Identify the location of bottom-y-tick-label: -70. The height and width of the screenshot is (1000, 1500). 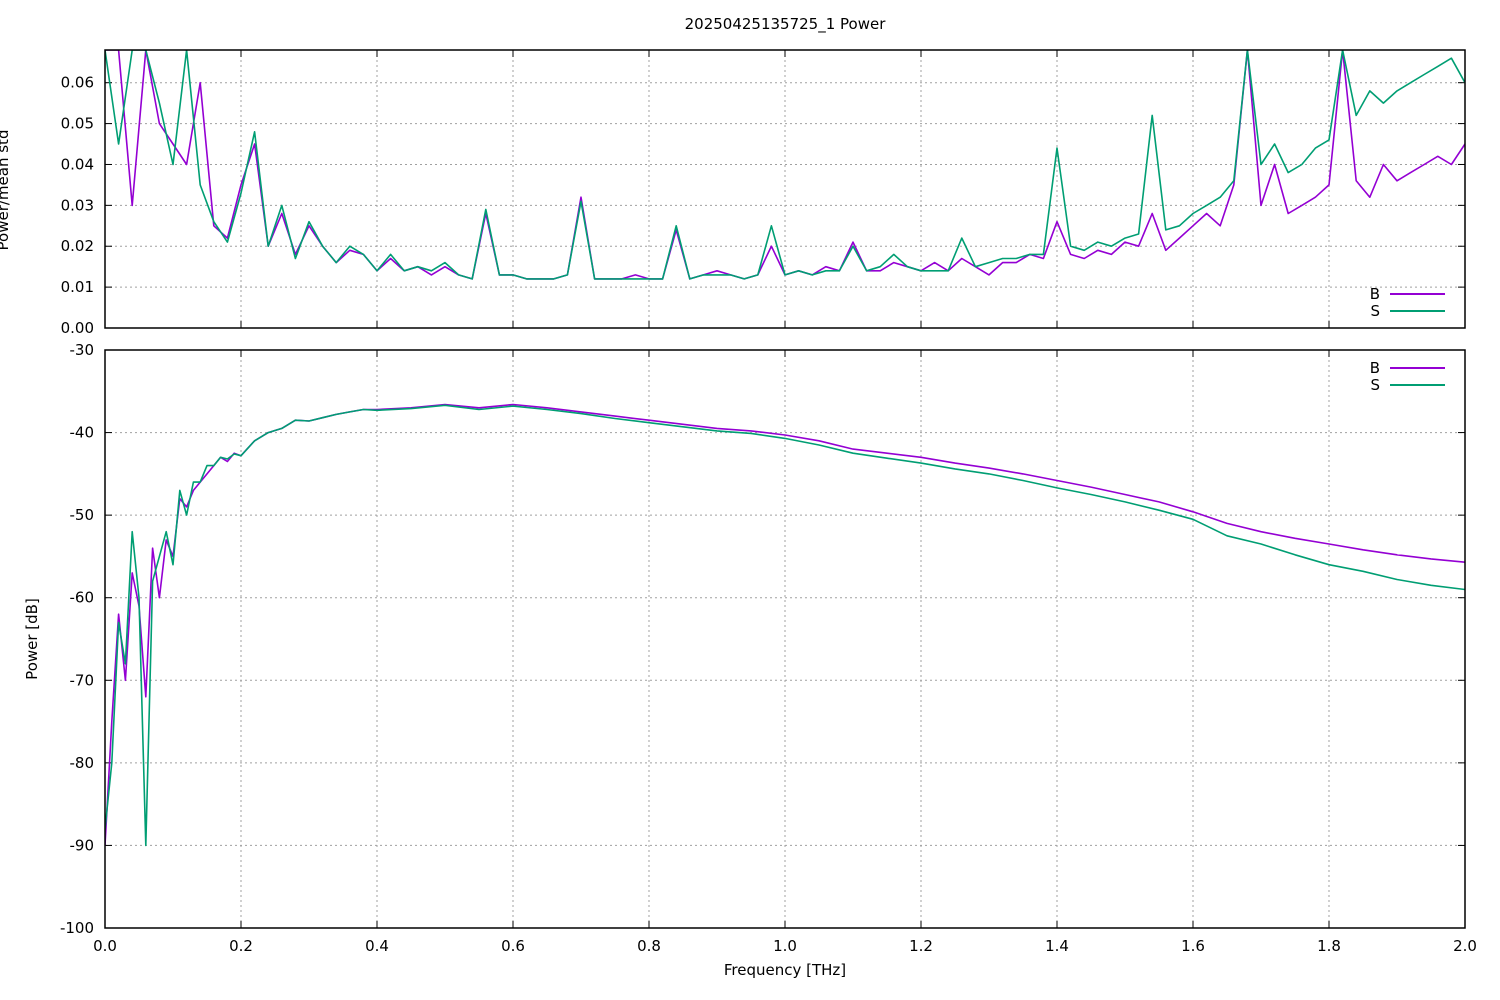
(82, 680).